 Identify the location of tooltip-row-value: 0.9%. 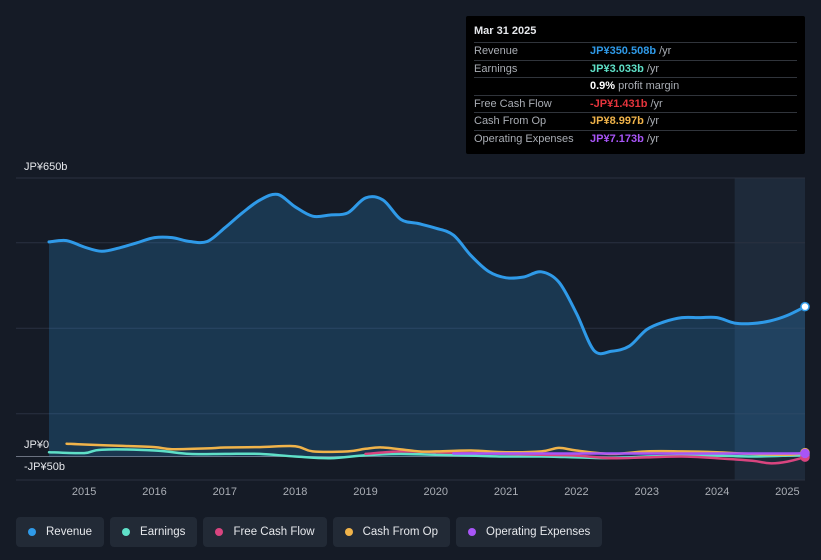
(603, 86).